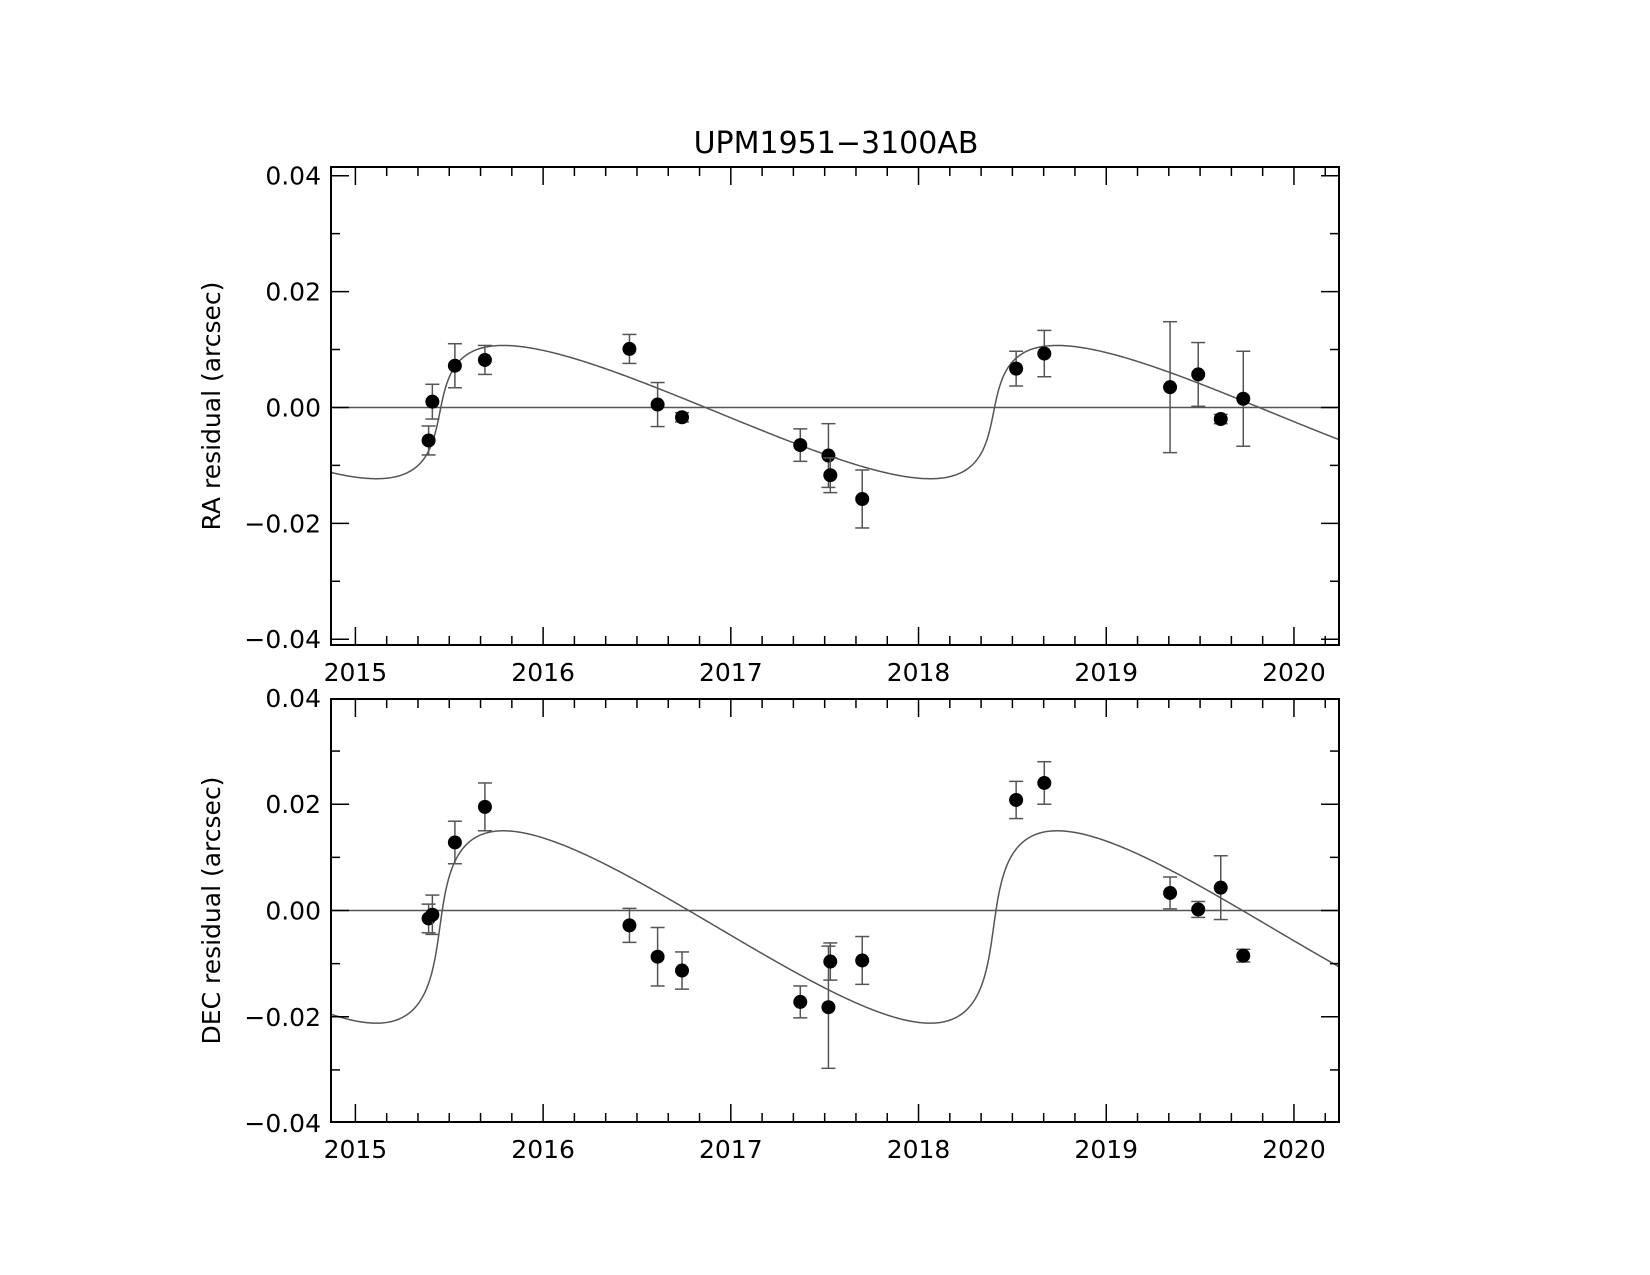 The width and height of the screenshot is (1650, 1275). I want to click on dec-y-axis-label: DEC residual (arcsec), so click(211, 911).